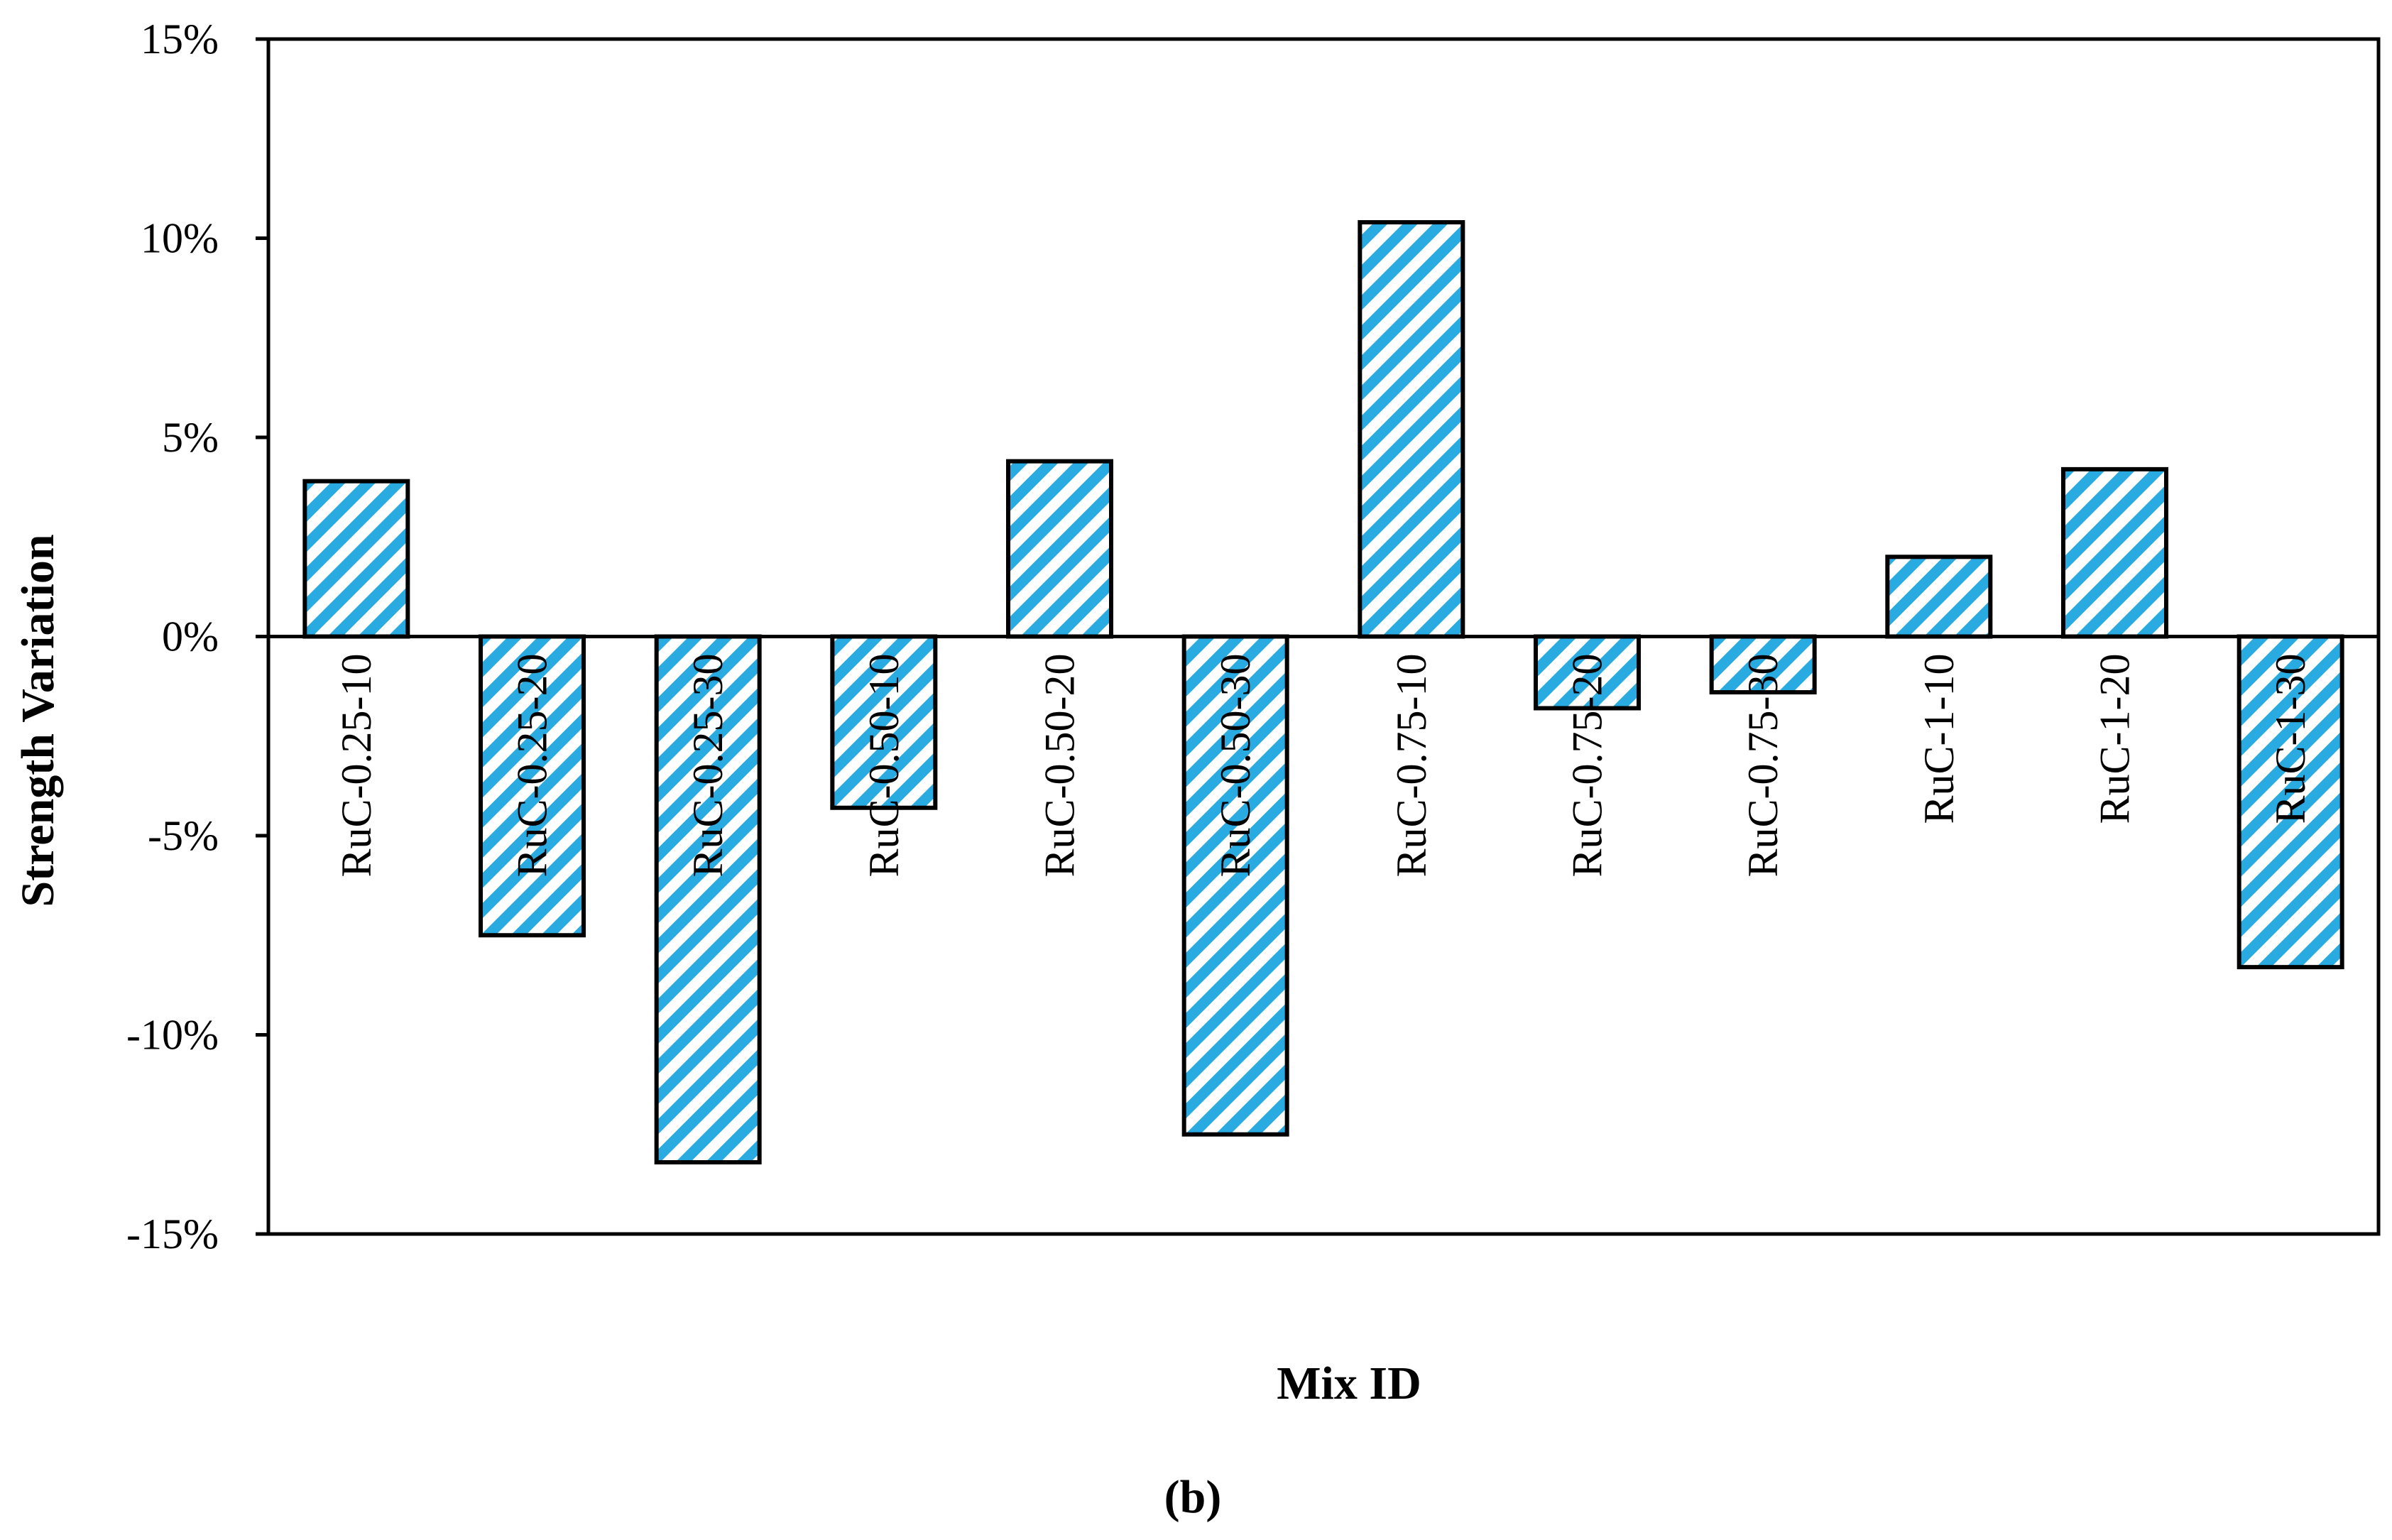 This screenshot has height=1540, width=2392. I want to click on x-category-label: RuC-0.50-20, so click(1060, 766).